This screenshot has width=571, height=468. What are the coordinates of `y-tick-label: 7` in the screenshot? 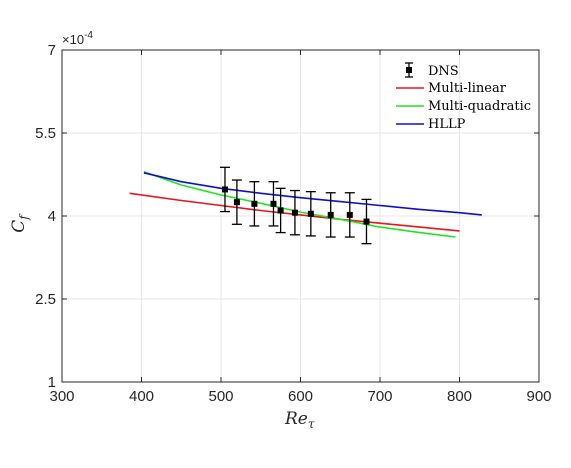 It's located at (52, 50).